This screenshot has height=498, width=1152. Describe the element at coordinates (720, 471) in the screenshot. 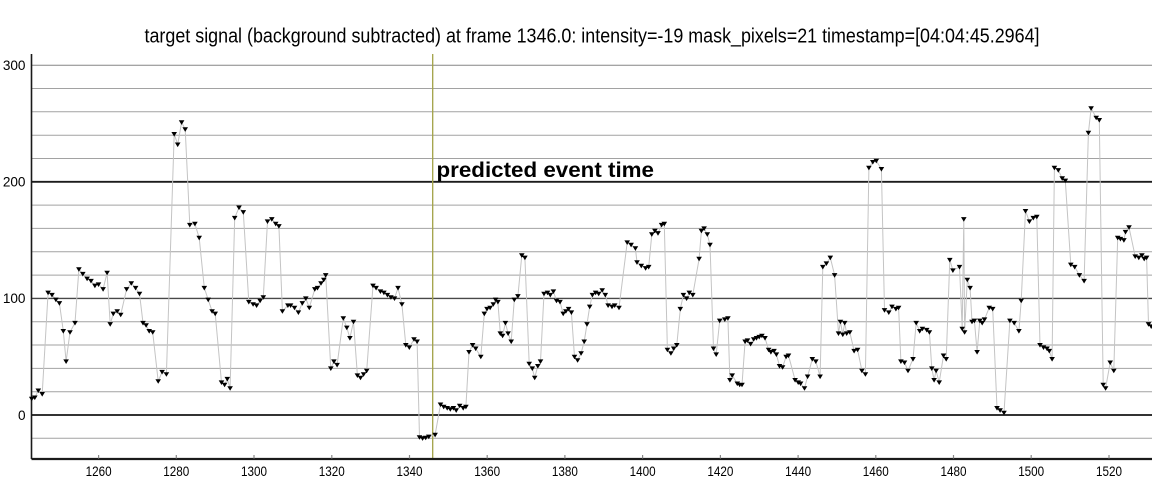

I see `svg-text: 1420` at that location.